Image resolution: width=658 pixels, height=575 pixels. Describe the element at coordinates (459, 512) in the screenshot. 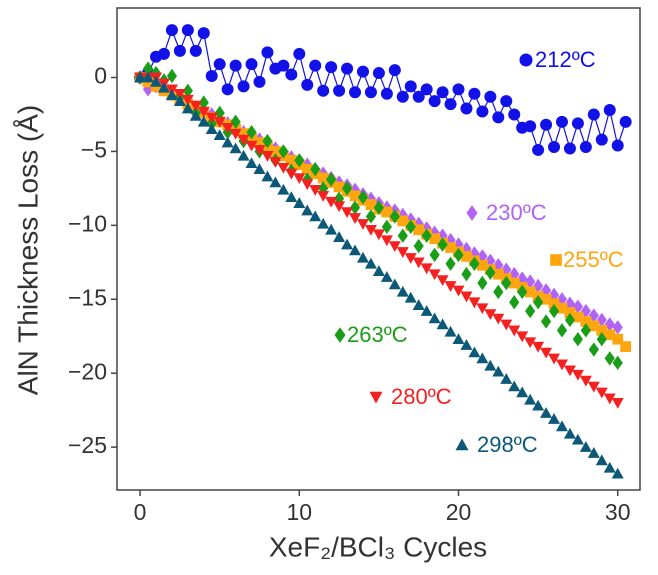

I see `x-tick-label: 20` at that location.